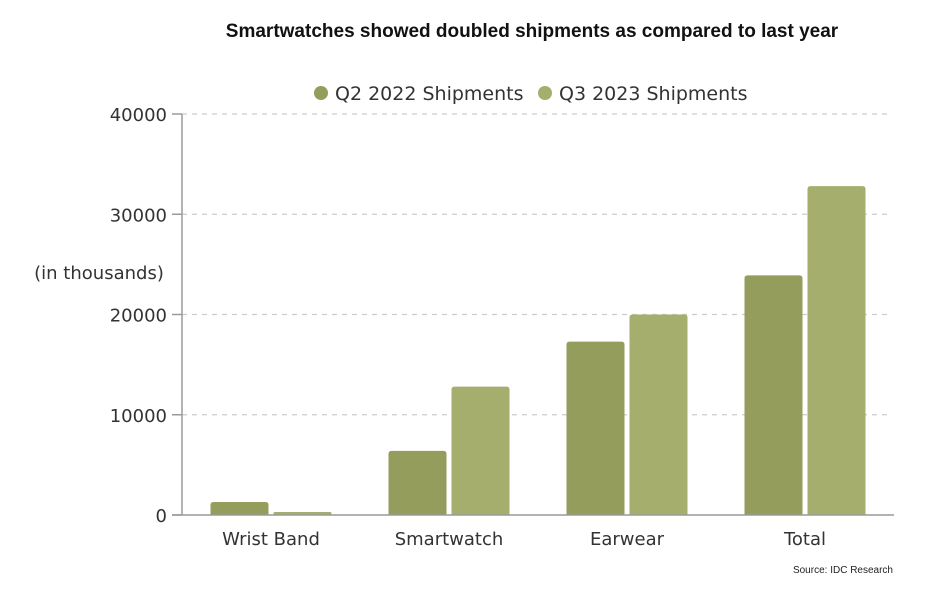 This screenshot has width=949, height=609. Describe the element at coordinates (843, 570) in the screenshot. I see `source-note: Source: IDC Research` at that location.